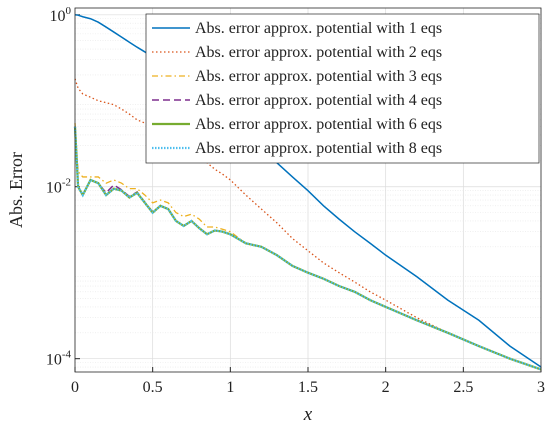 The image size is (550, 429). What do you see at coordinates (318, 76) in the screenshot?
I see `legend-label: Abs. error approx. potential with 3 eqs` at bounding box center [318, 76].